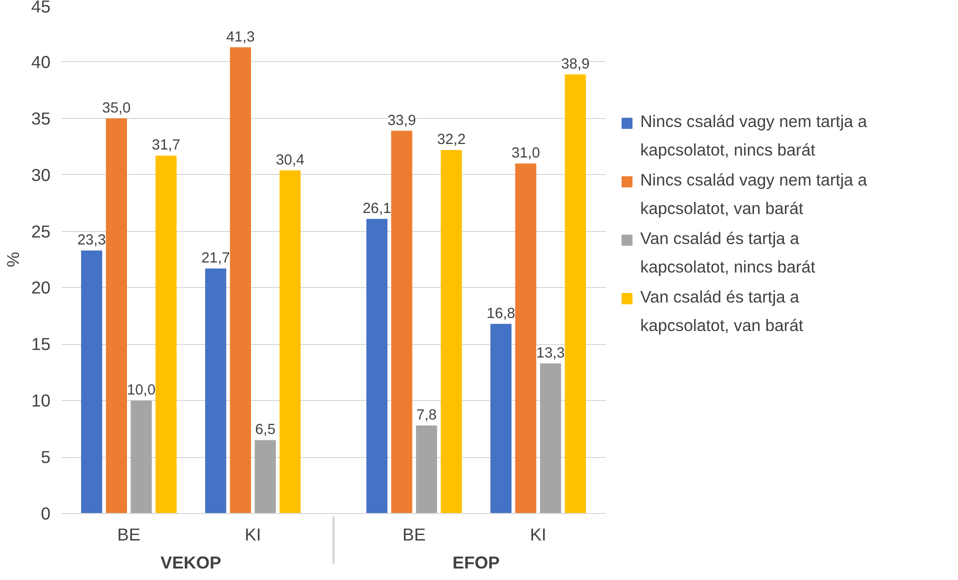 The image size is (958, 580). What do you see at coordinates (426, 415) in the screenshot?
I see `data-label: 7,8` at bounding box center [426, 415].